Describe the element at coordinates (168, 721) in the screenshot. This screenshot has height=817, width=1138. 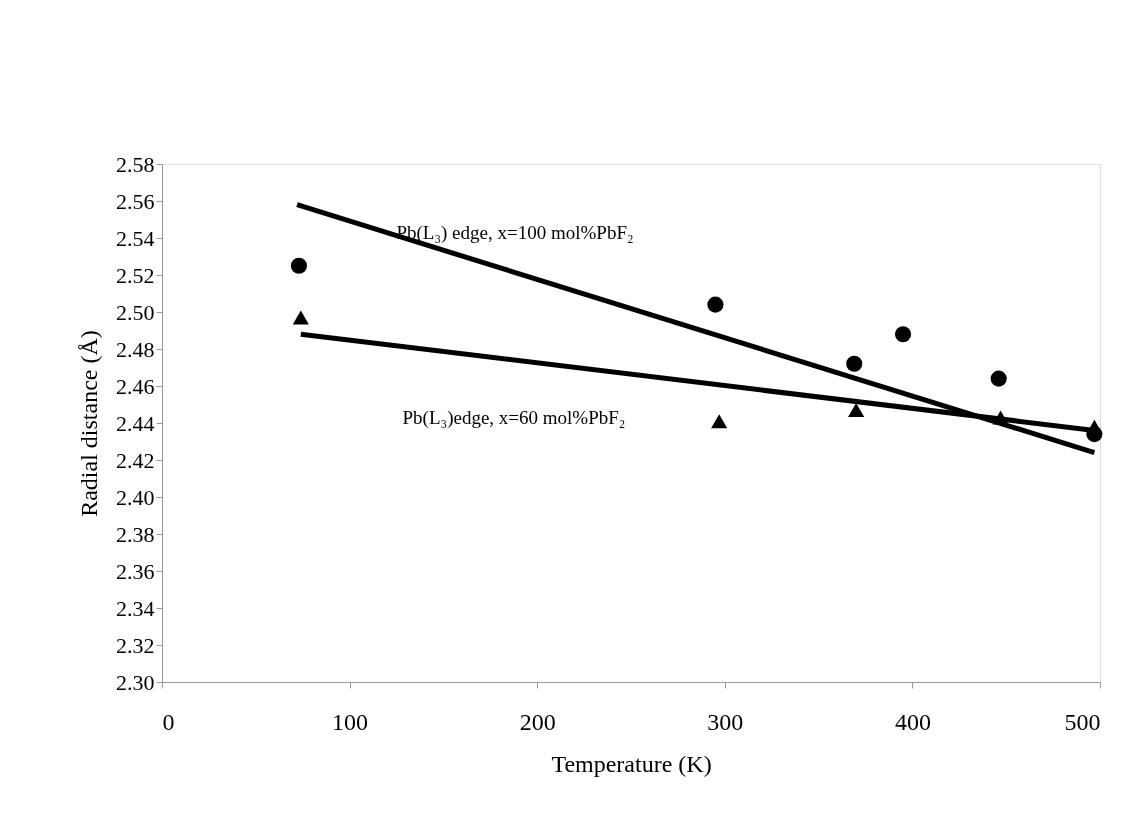
I see `x-tick-label: 0` at that location.